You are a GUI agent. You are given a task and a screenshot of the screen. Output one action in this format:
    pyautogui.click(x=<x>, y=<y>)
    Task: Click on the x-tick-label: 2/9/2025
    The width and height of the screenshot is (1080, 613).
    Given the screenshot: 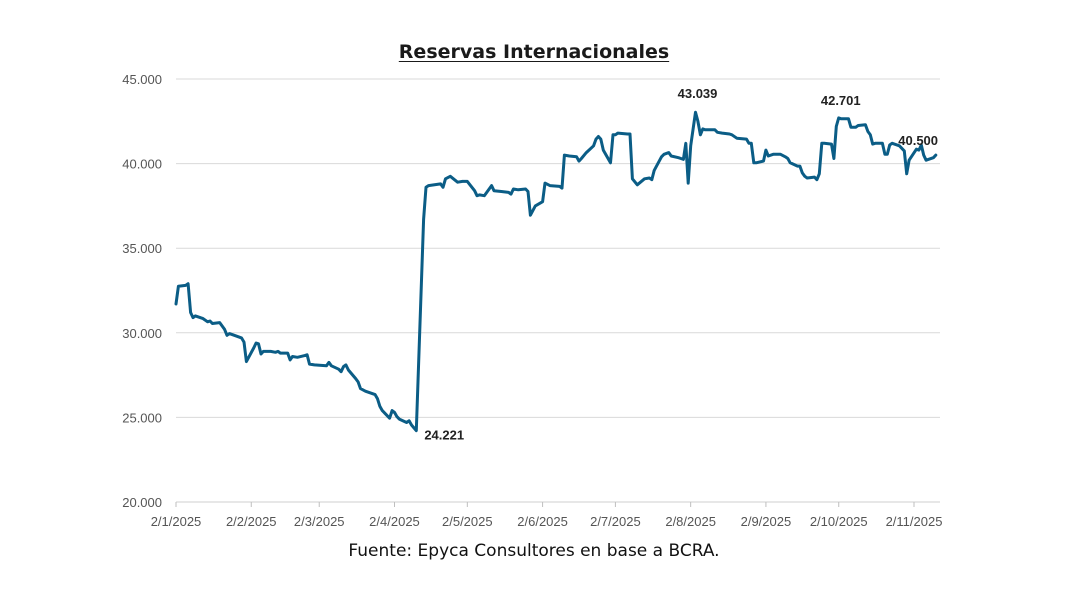 What is the action you would take?
    pyautogui.click(x=766, y=521)
    